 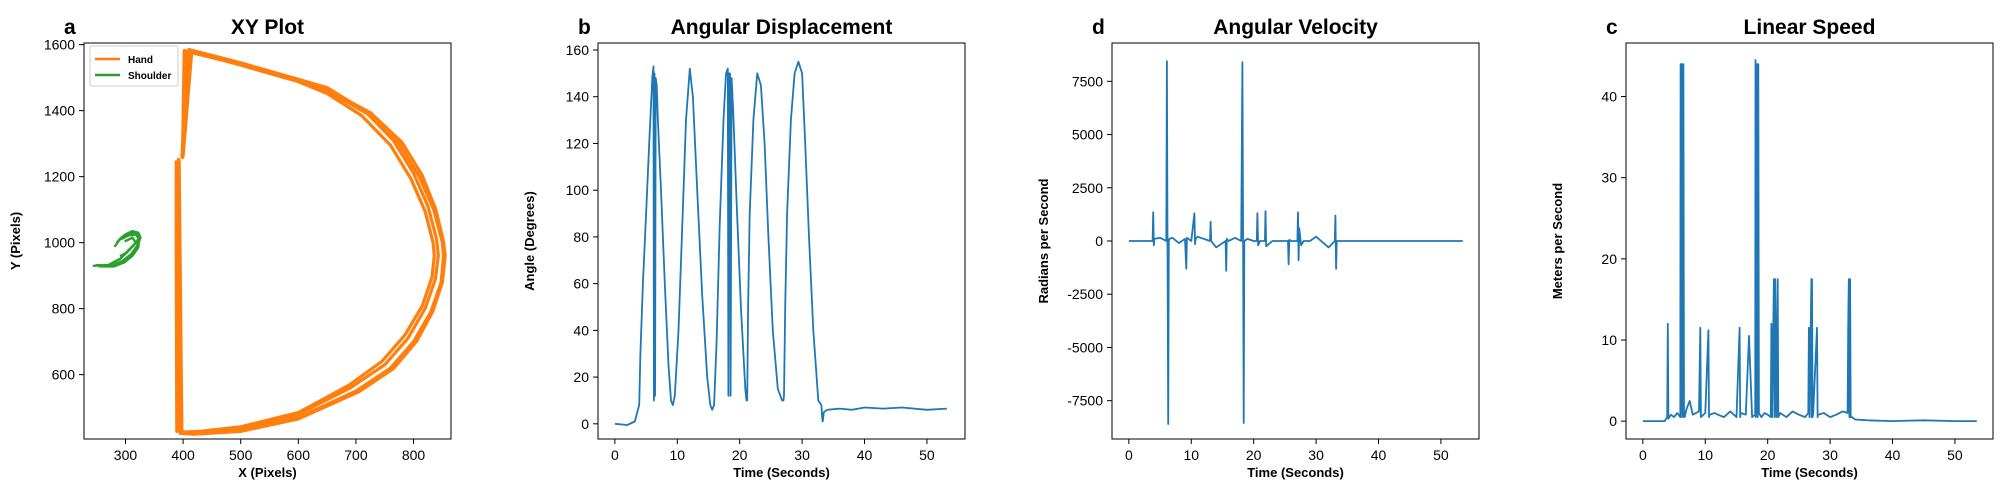 I want to click on panel-letter: b, so click(x=584, y=27).